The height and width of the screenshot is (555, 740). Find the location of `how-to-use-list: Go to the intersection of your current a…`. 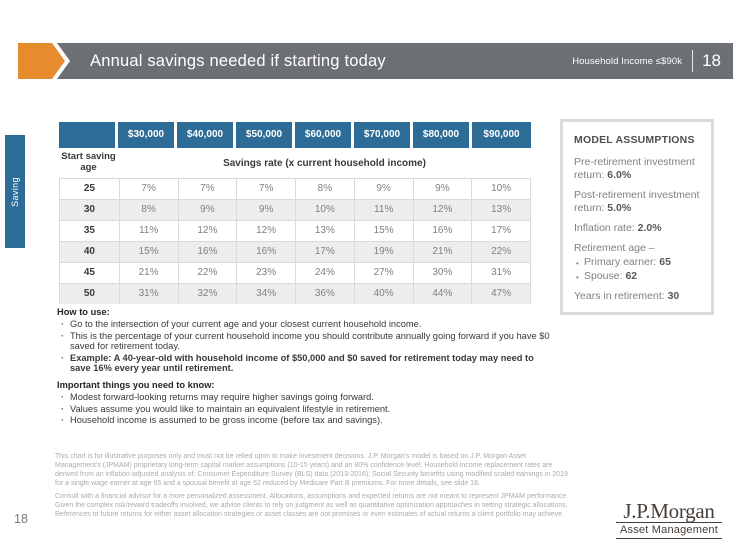

how-to-use-list: Go to the intersection of your current a… is located at coordinates (304, 346).